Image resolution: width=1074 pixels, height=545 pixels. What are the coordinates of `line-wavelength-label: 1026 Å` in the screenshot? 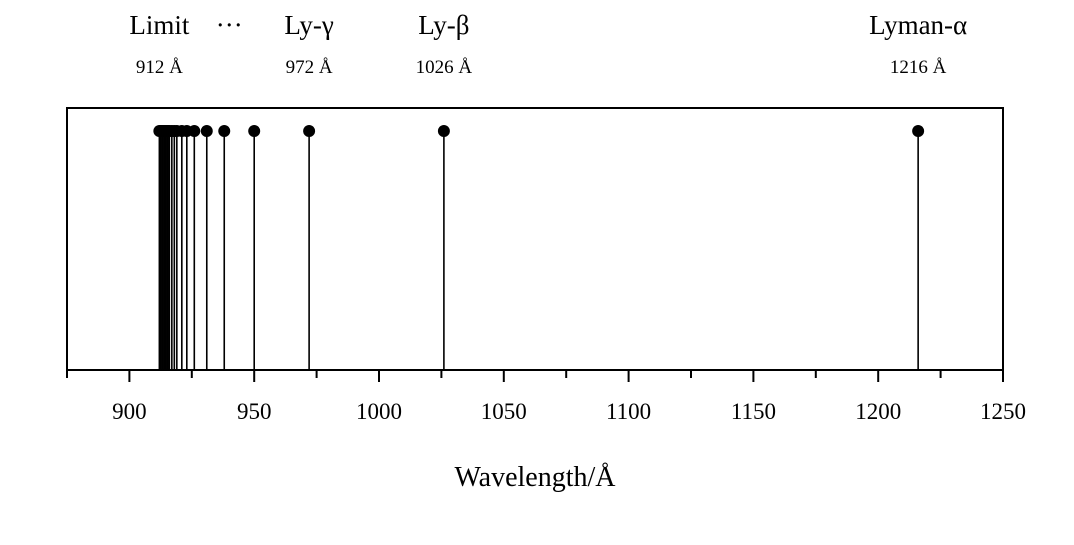 It's located at (444, 67).